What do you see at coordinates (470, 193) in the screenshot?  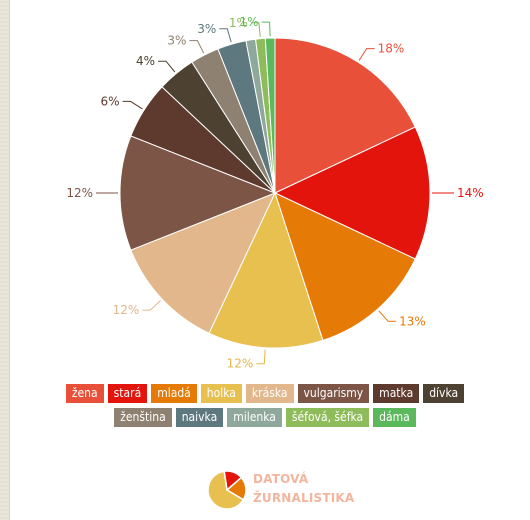 I see `slice-label-stara: 14%` at bounding box center [470, 193].